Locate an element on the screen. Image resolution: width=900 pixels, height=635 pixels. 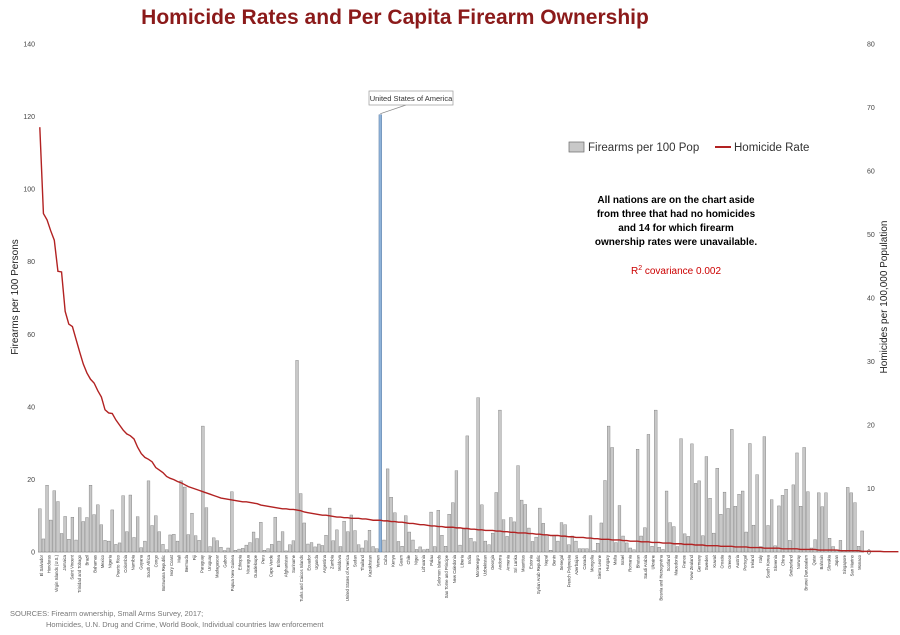
country-label: Italy is located at coordinates (760, 558).